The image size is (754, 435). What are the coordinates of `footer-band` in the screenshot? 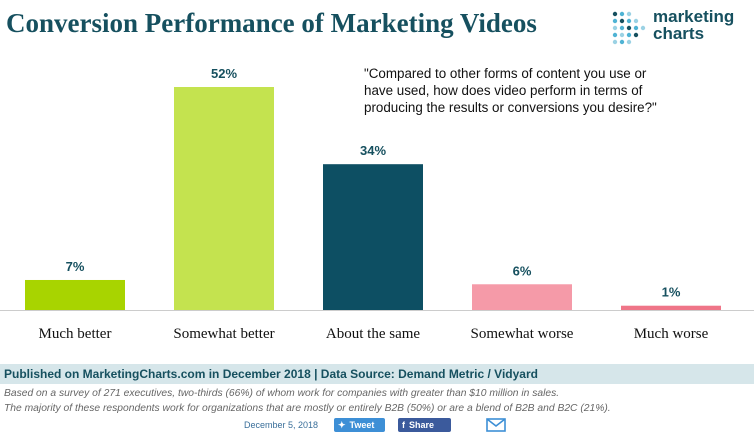 It's located at (377, 374).